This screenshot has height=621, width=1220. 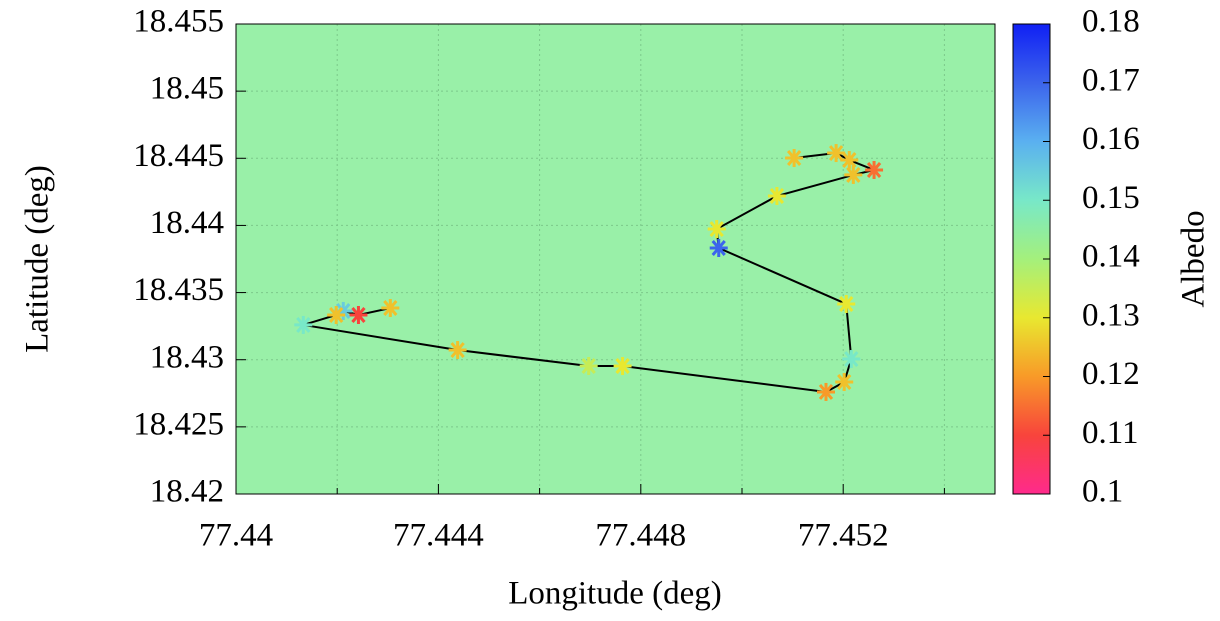 I want to click on y-tick-label: 18.43, so click(x=187, y=357).